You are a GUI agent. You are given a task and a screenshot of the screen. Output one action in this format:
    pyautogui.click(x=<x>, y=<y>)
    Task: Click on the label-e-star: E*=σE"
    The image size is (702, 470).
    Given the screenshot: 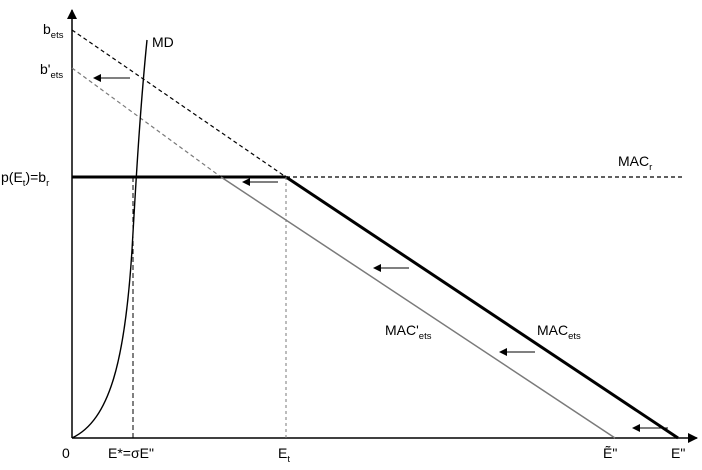 What is the action you would take?
    pyautogui.click(x=131, y=453)
    